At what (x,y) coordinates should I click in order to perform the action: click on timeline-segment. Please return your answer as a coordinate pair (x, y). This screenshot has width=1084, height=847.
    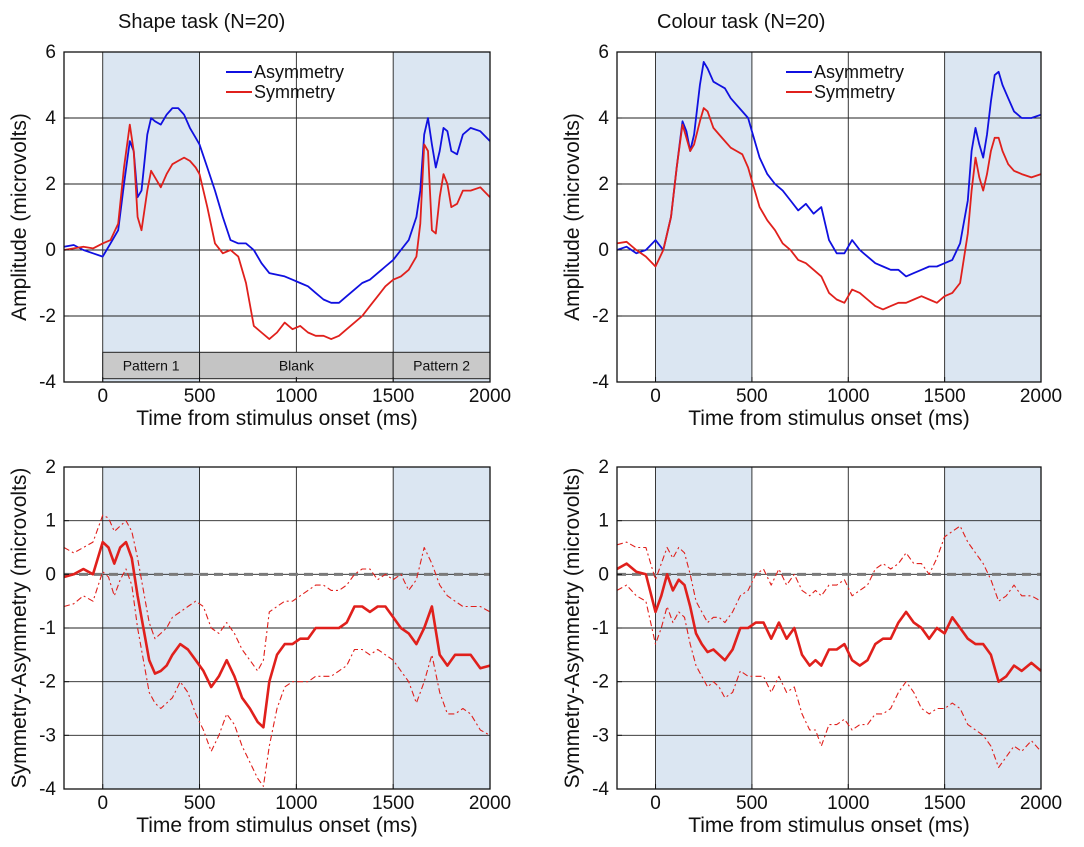
    Looking at the image, I should click on (151, 365).